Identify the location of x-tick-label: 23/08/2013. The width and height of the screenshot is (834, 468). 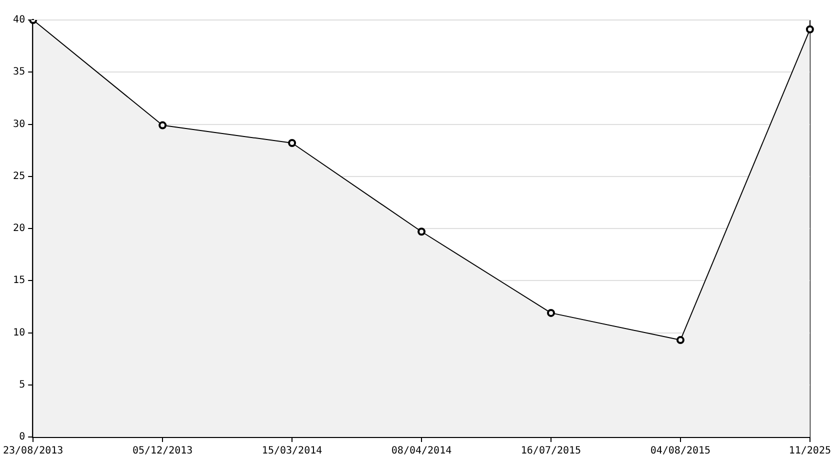
(33, 451).